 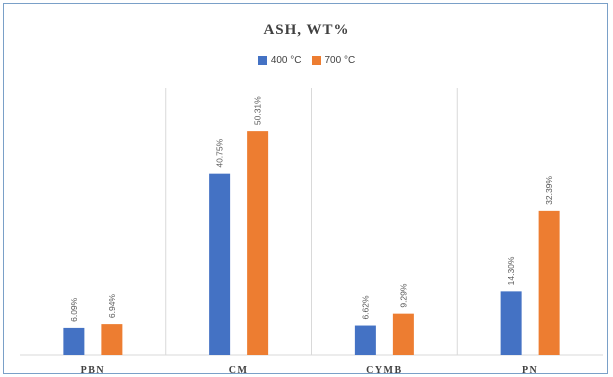 What do you see at coordinates (239, 370) in the screenshot?
I see `x-tick-label: CM` at bounding box center [239, 370].